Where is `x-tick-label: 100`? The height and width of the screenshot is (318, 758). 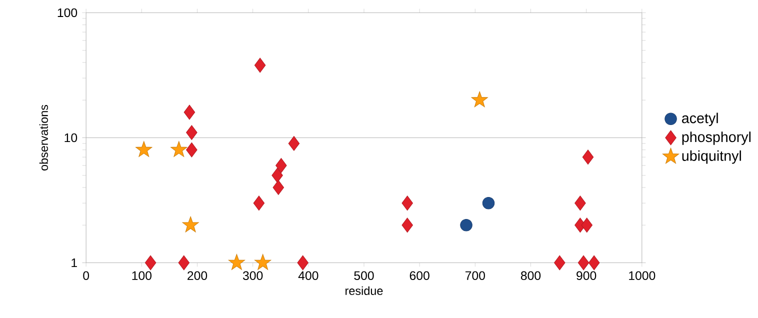
x-tick-label: 100 is located at coordinates (142, 275).